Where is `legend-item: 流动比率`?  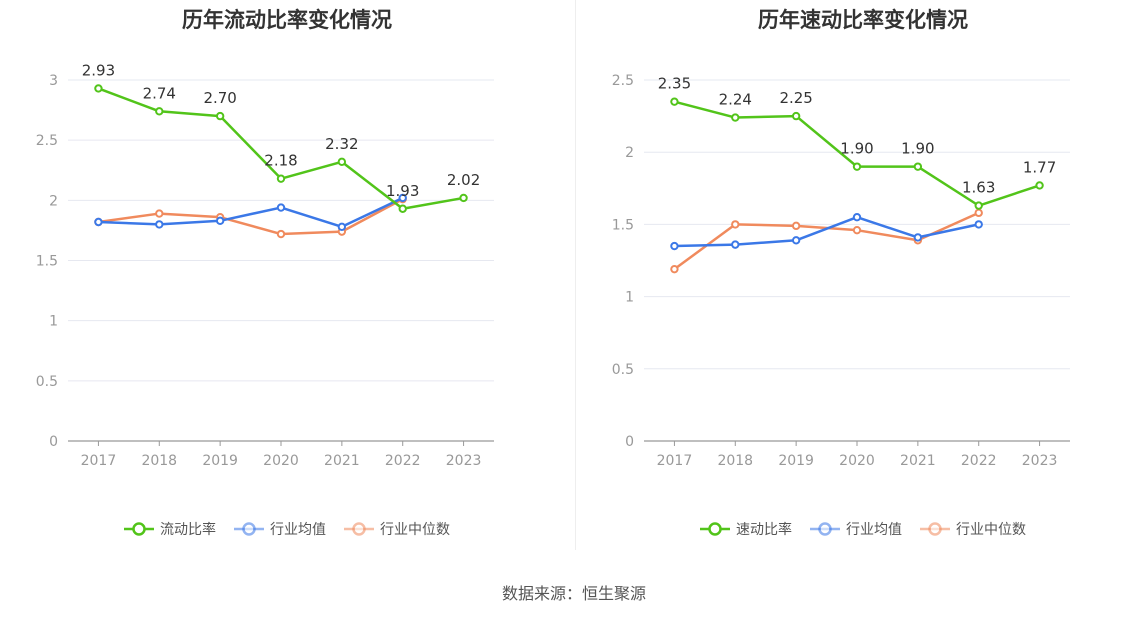 legend-item: 流动比率 is located at coordinates (170, 529).